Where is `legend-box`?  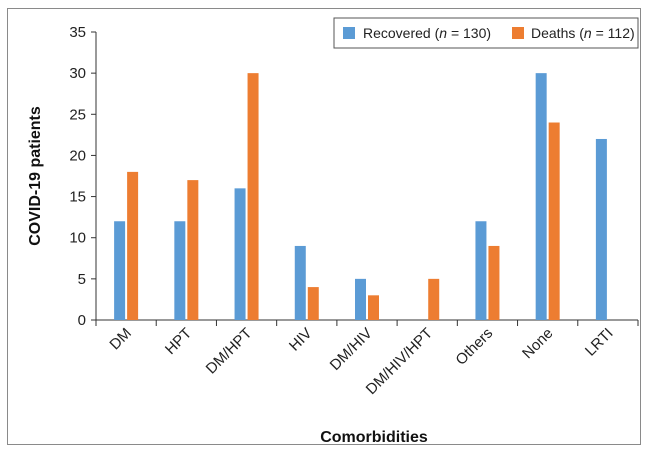 legend-box is located at coordinates (486, 33).